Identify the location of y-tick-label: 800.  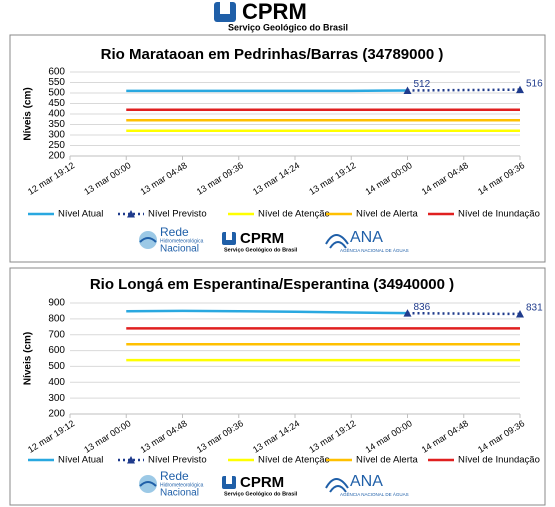
(56, 318).